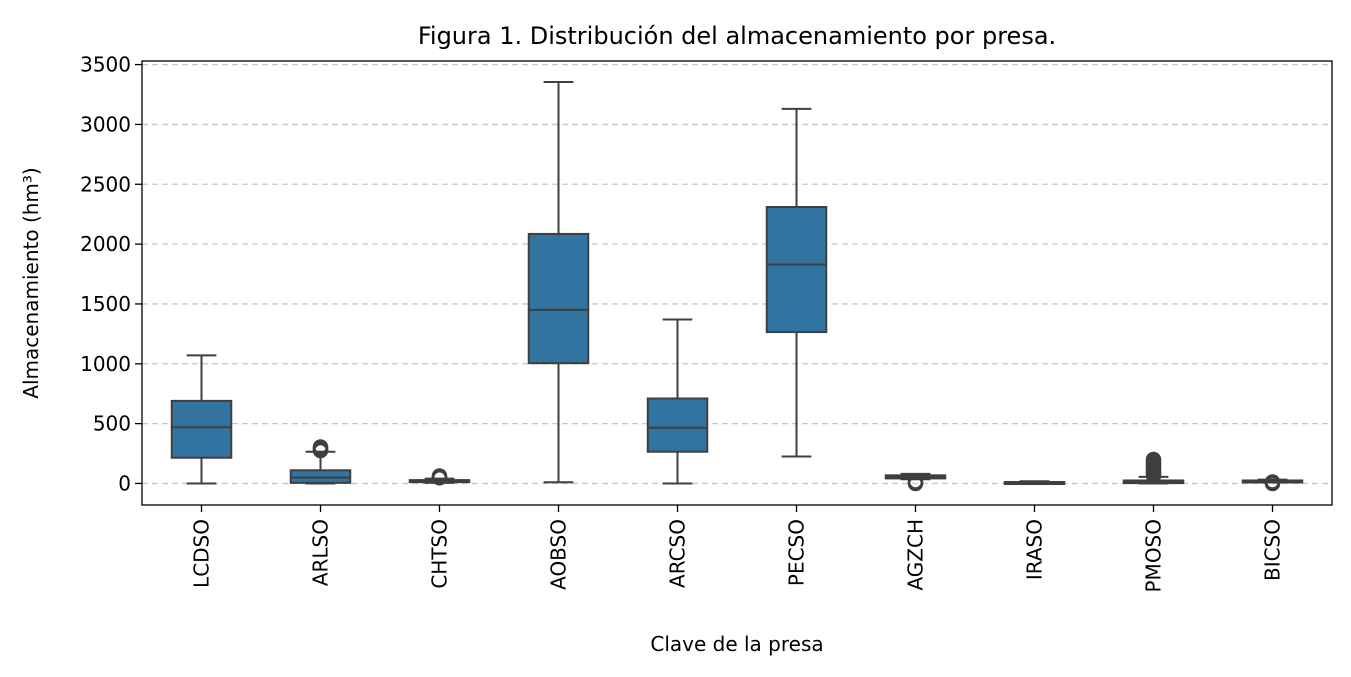 This screenshot has width=1351, height=677. I want to click on box-agzch, so click(915, 482).